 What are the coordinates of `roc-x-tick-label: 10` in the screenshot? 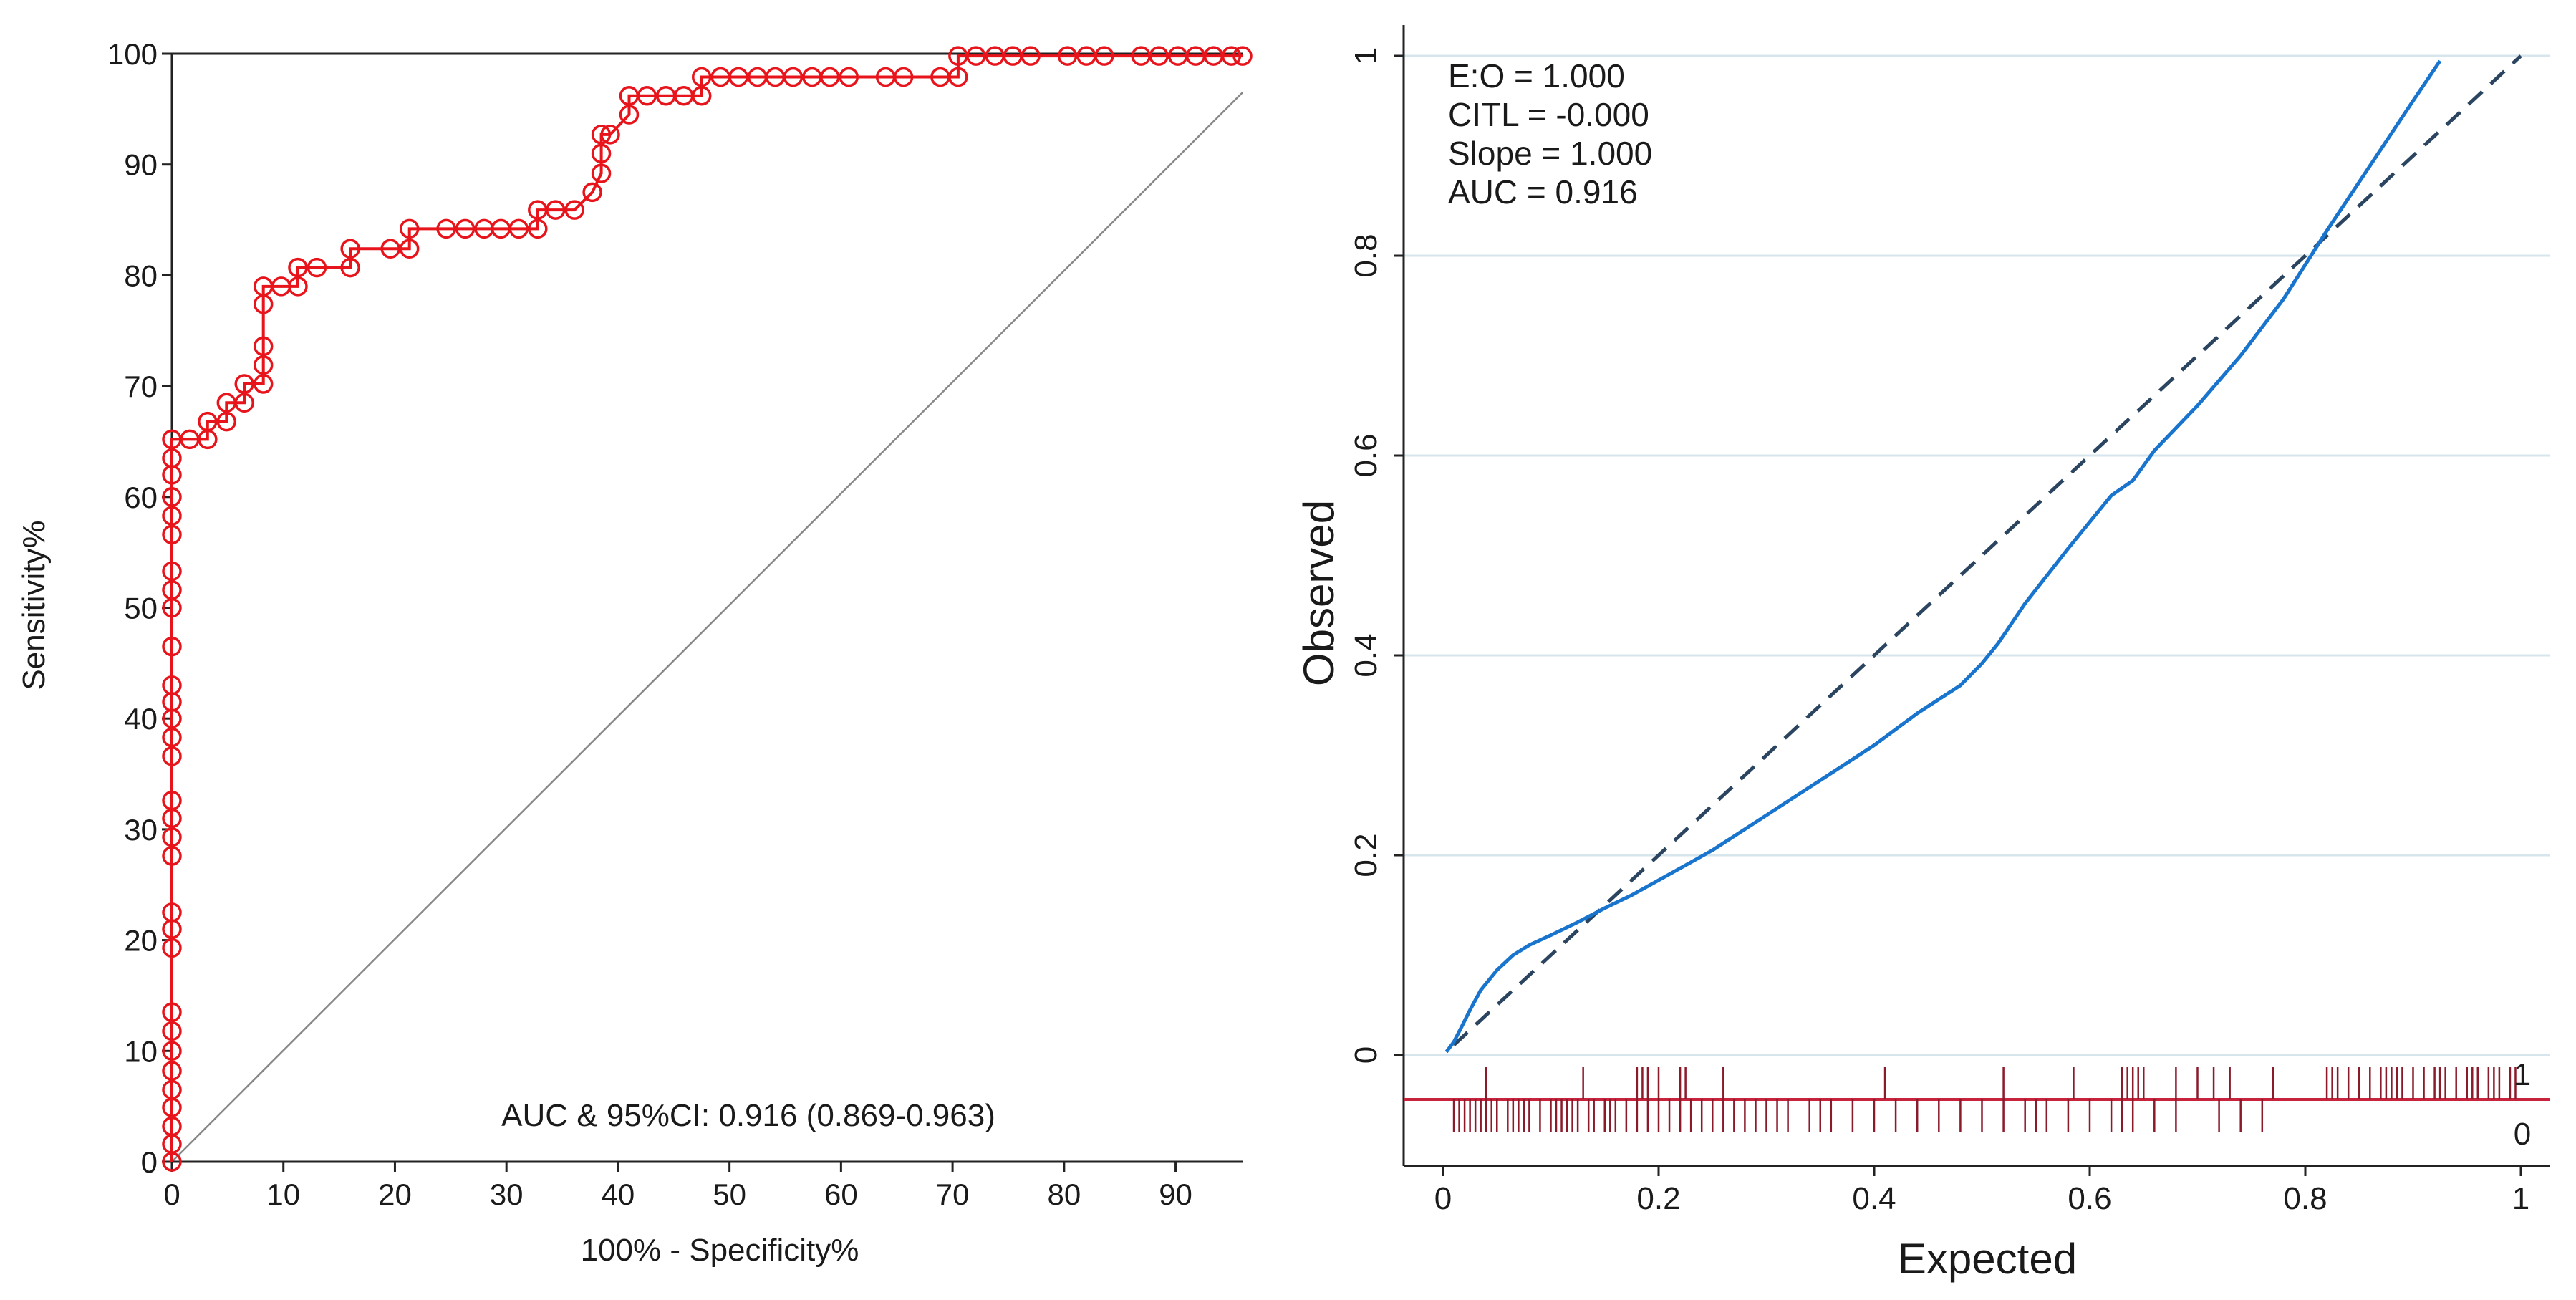 It's located at (283, 1194).